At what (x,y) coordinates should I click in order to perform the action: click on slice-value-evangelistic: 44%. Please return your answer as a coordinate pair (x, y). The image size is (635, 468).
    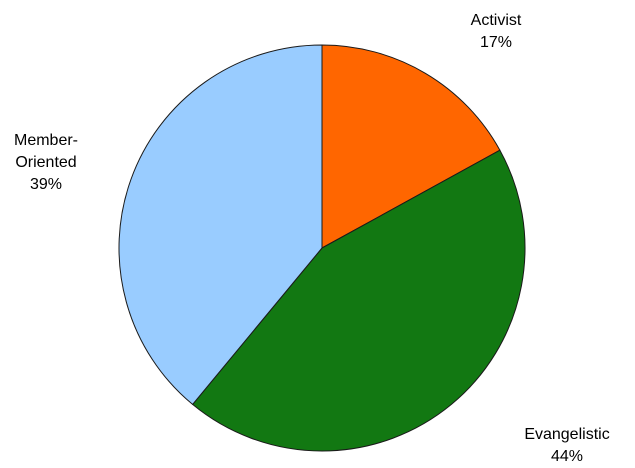
    Looking at the image, I should click on (567, 456).